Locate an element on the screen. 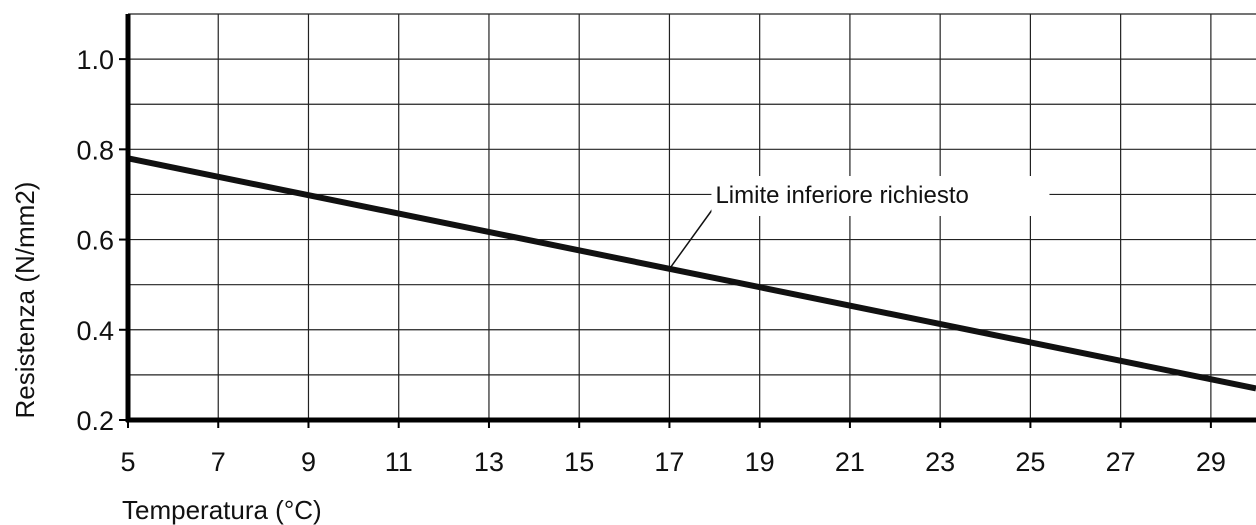  y-tick-label-1: 1.0 is located at coordinates (95, 60).